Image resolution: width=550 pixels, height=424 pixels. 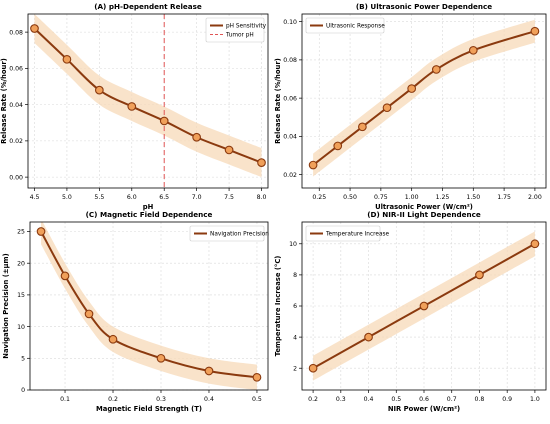 What do you see at coordinates (16, 141) in the screenshot?
I see `y-tick-label: 0.02` at bounding box center [16, 141].